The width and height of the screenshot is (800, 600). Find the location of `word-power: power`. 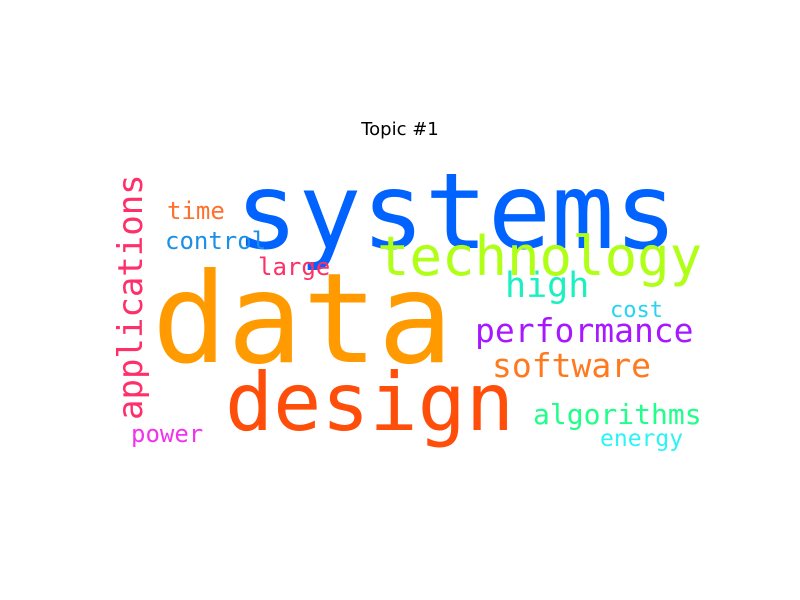

word-power: power is located at coordinates (167, 434).